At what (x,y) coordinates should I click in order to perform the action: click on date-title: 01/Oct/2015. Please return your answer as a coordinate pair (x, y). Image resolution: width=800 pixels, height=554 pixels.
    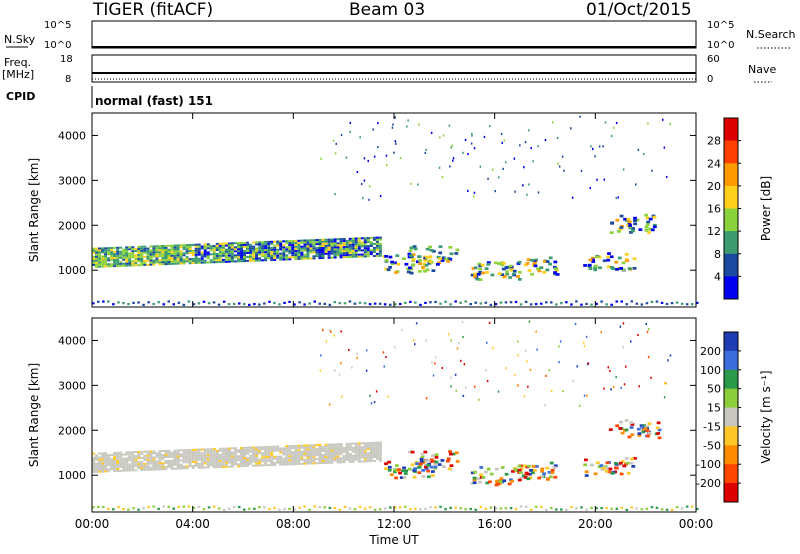
    Looking at the image, I should click on (639, 10).